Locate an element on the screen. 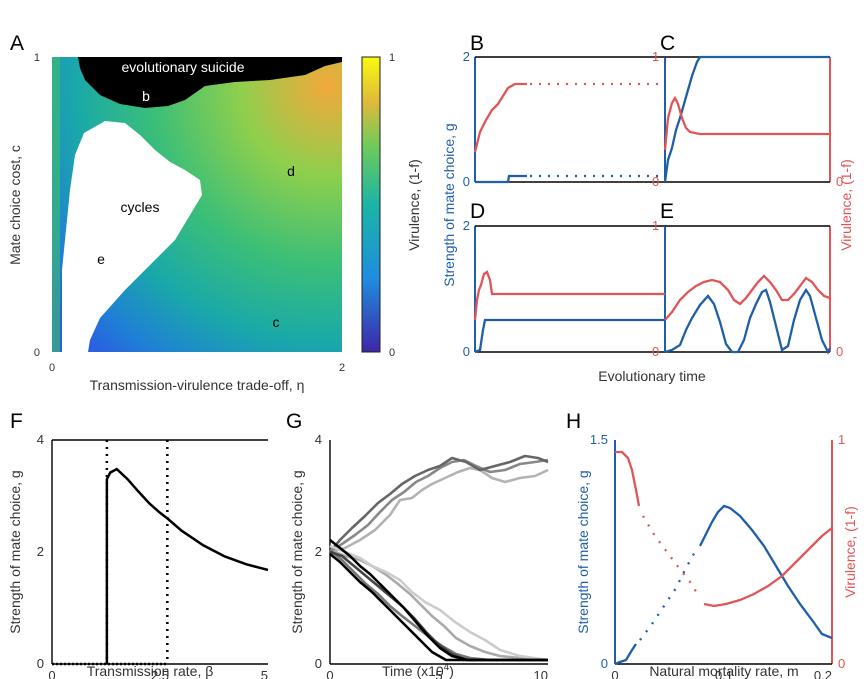 The image size is (867, 679). xlabel-g-main: Time (x10 is located at coordinates (413, 671).